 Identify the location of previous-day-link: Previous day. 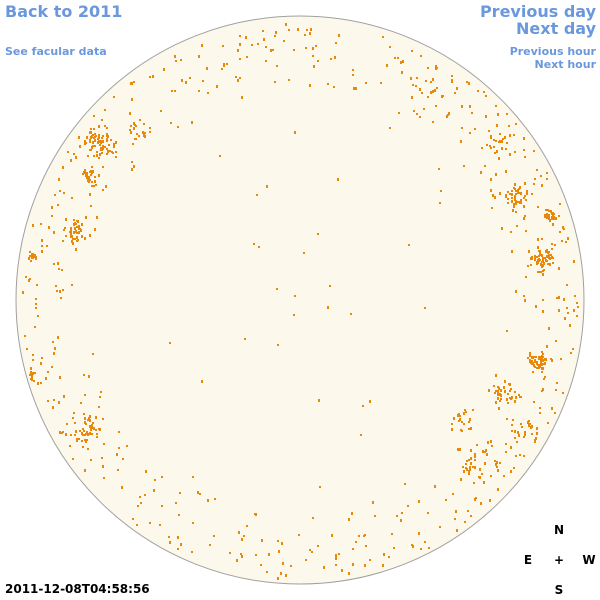
(537, 11).